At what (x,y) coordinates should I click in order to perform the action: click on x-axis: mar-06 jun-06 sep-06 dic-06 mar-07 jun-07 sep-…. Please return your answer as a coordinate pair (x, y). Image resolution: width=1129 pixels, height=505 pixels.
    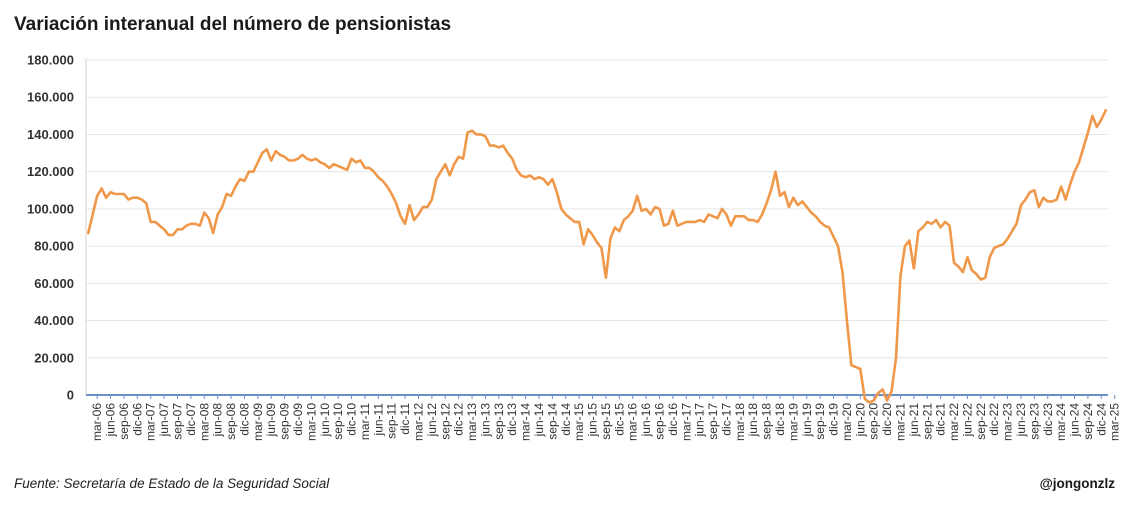
    Looking at the image, I should click on (604, 417).